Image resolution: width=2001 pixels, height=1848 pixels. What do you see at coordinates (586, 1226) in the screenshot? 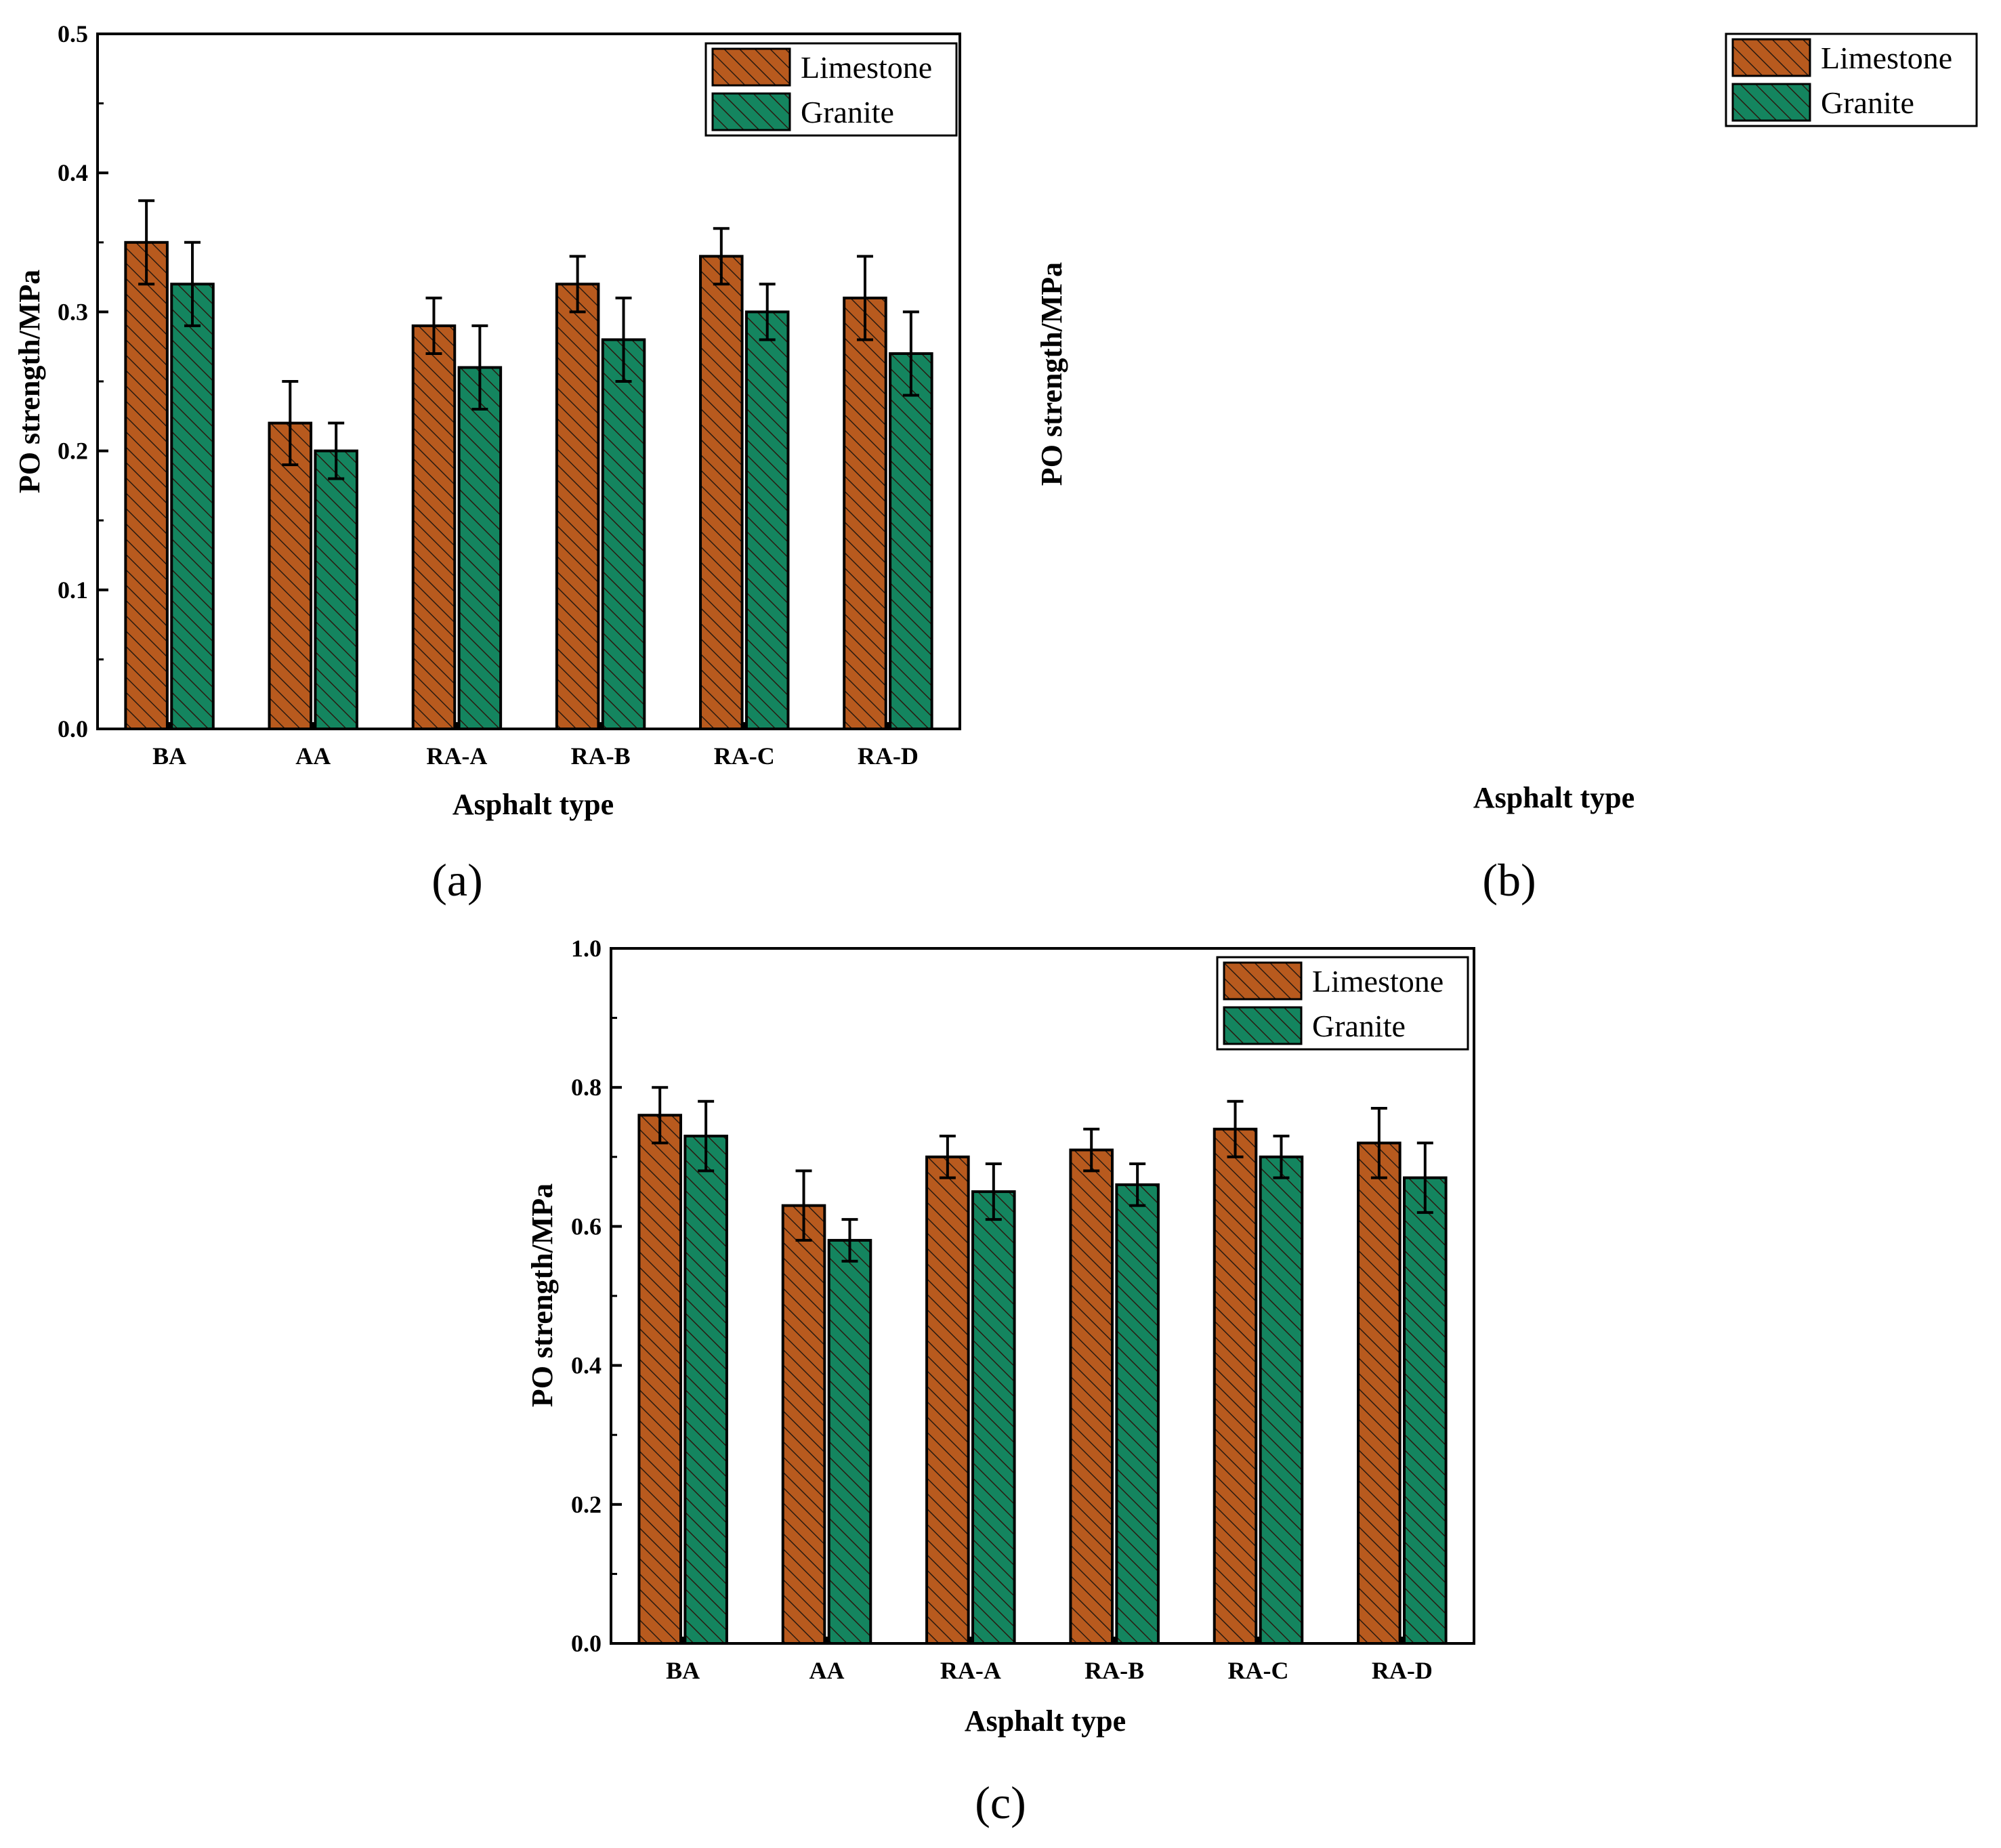
I see `y-tick-label: 0.6` at bounding box center [586, 1226].